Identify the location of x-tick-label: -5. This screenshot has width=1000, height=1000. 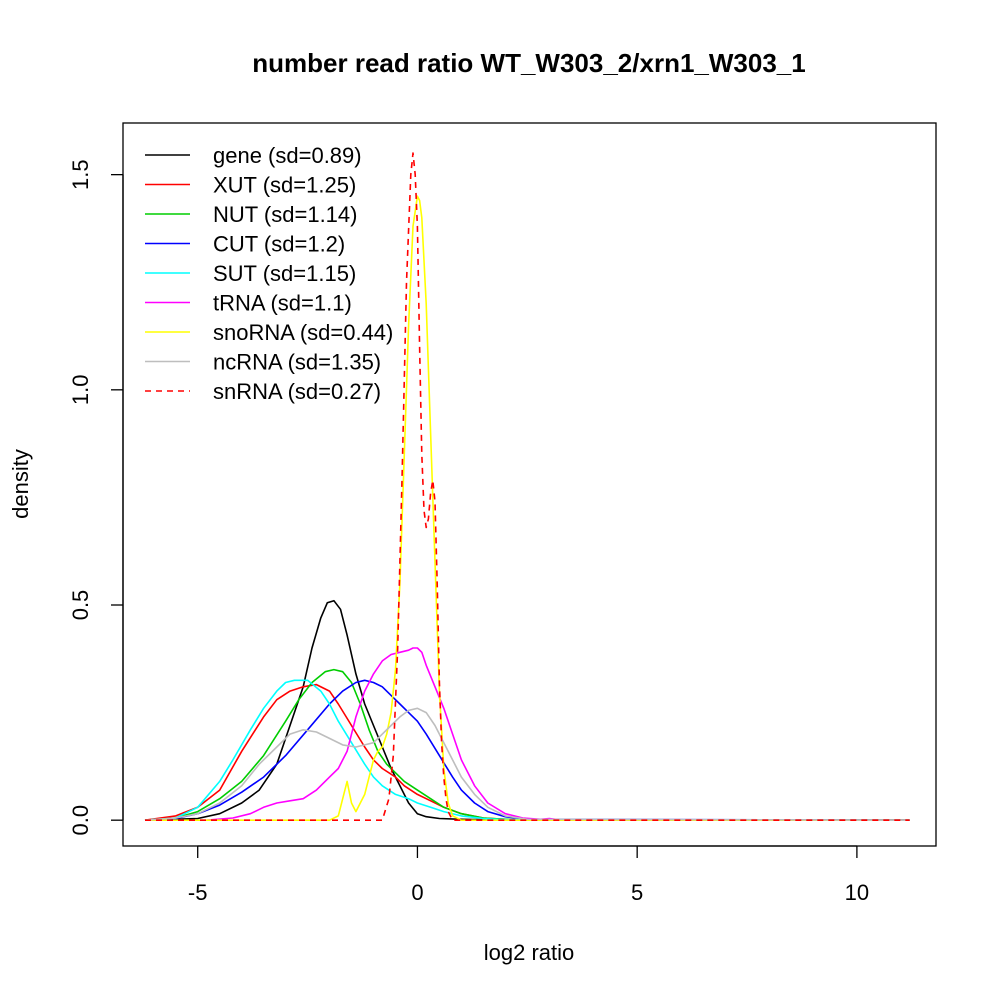
(198, 892).